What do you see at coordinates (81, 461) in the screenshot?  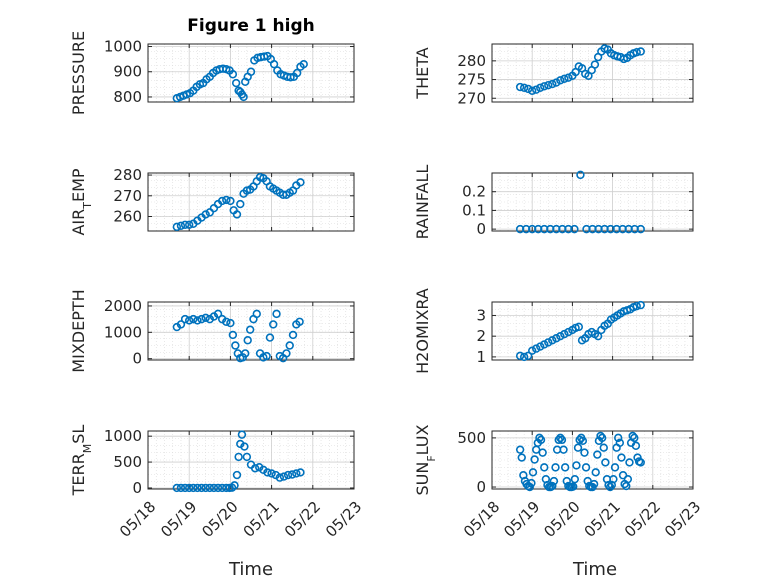 I see `y-axis-label: TERRMSL` at bounding box center [81, 461].